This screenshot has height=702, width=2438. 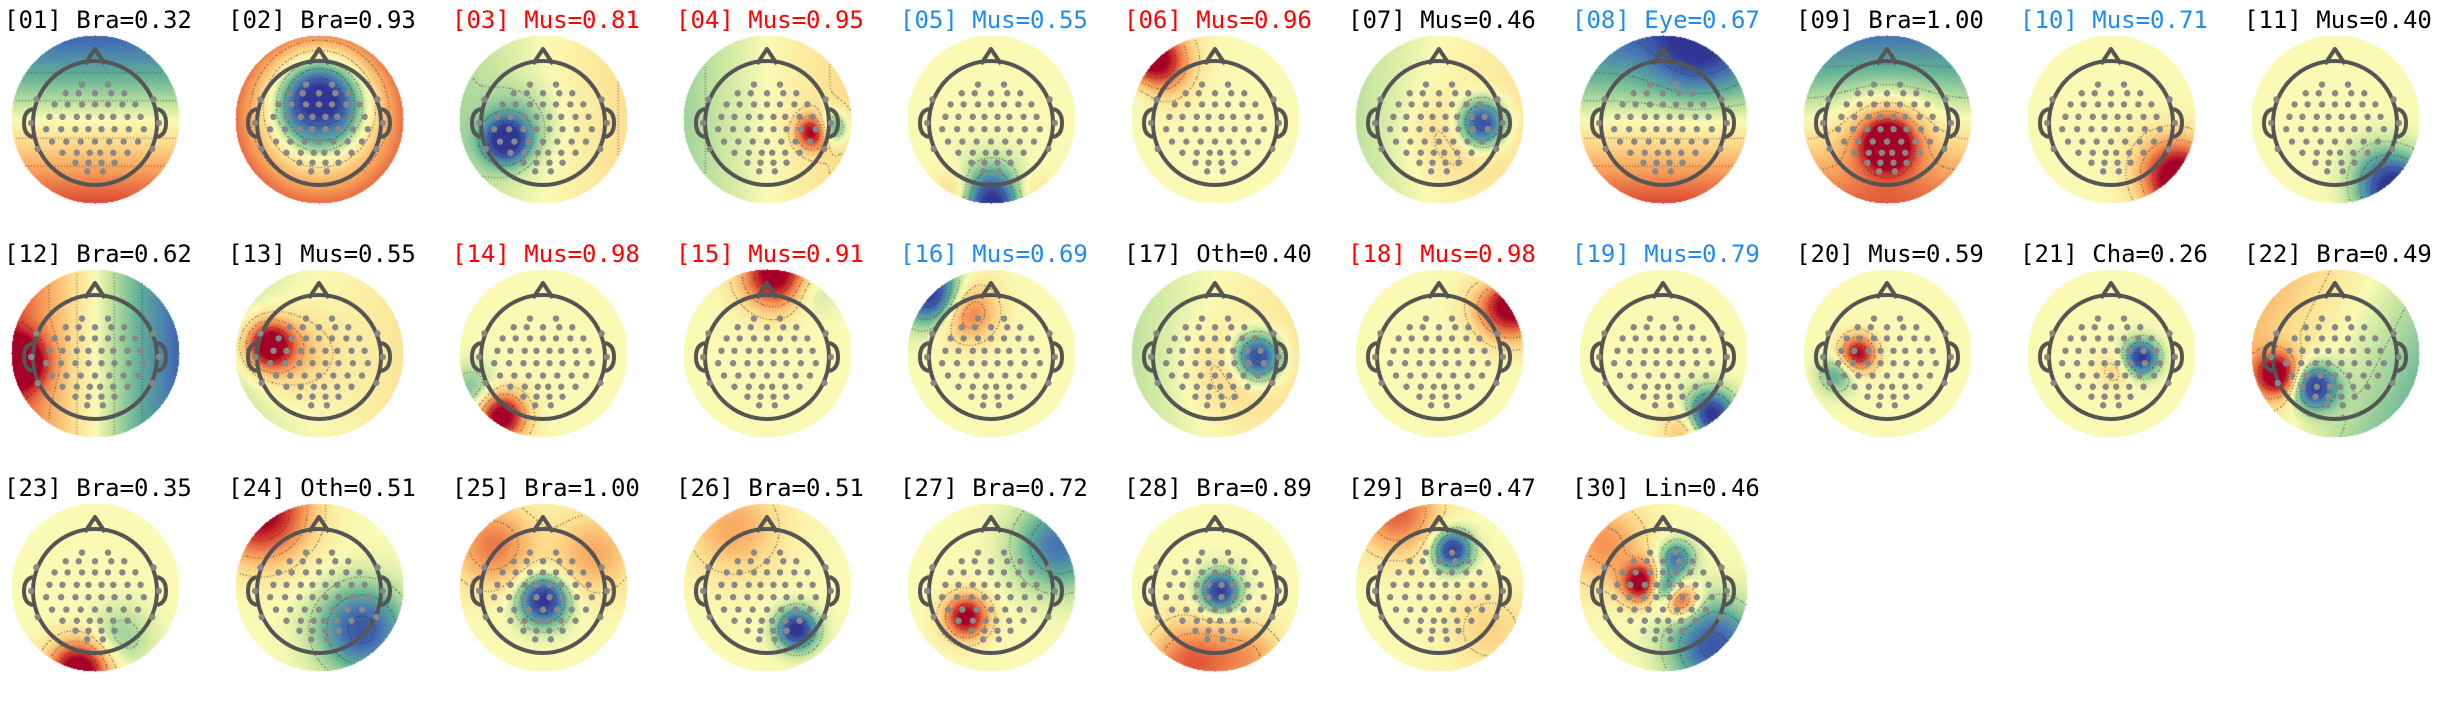 I want to click on topomap, so click(x=767, y=353).